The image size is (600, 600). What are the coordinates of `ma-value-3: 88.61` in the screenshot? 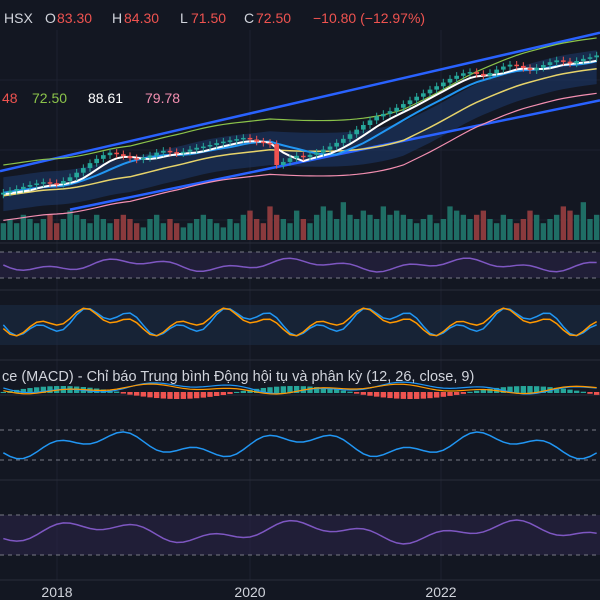 It's located at (105, 98).